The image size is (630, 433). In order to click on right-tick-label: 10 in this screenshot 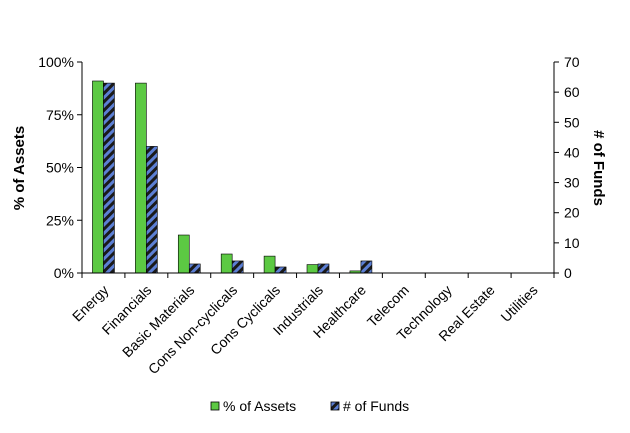, I will do `click(572, 243)`.